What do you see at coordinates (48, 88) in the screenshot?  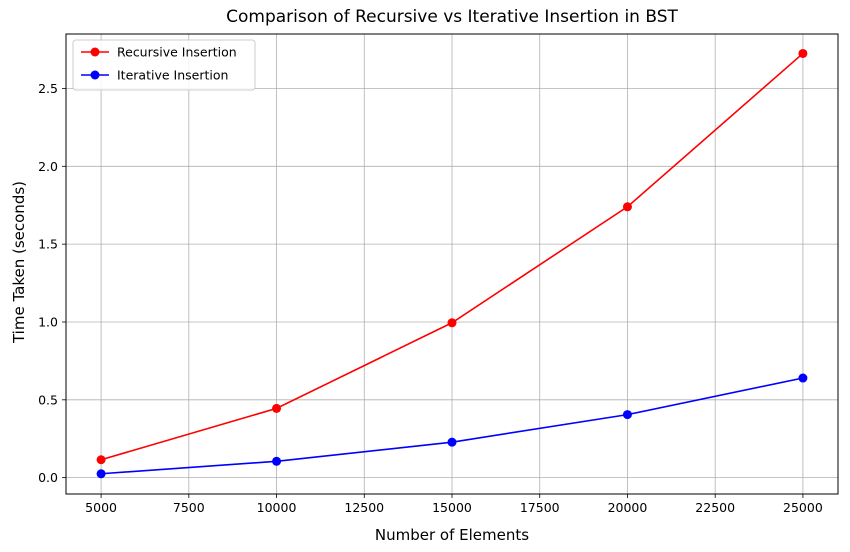 I see `y-tick-label: 2.5` at bounding box center [48, 88].